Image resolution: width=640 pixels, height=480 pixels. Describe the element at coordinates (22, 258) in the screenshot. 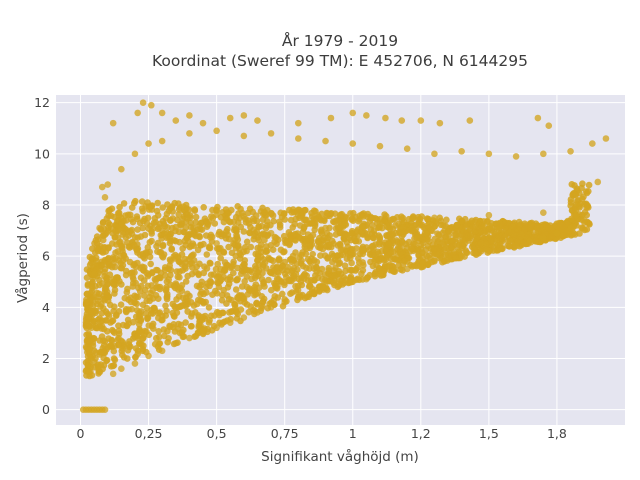

I see `y-axis-label: Vågperiod (s)` at that location.